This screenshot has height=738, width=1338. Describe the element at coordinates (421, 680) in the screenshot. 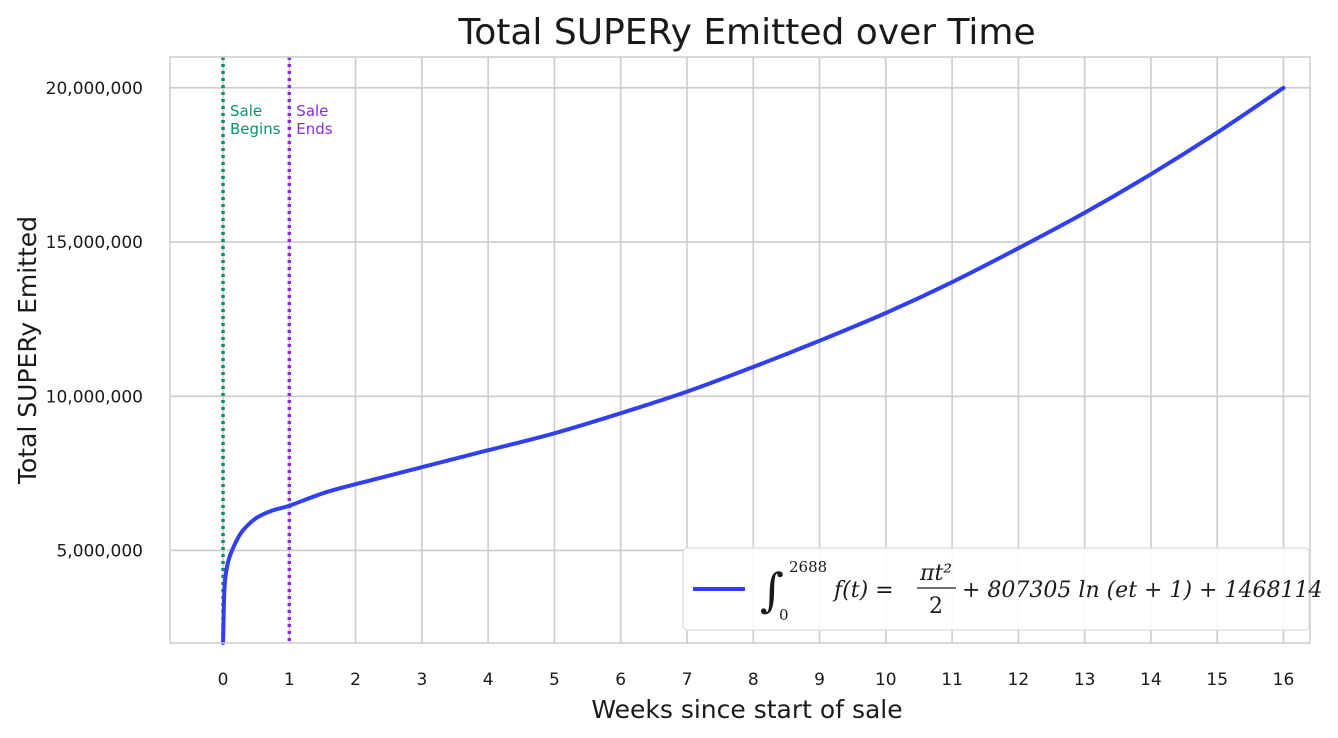

I see `x-tick-label: 3` at that location.